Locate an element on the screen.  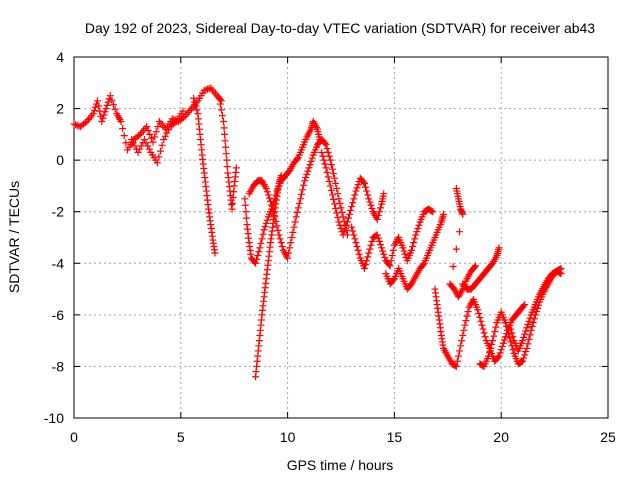
x-tick-label: 15 is located at coordinates (395, 437).